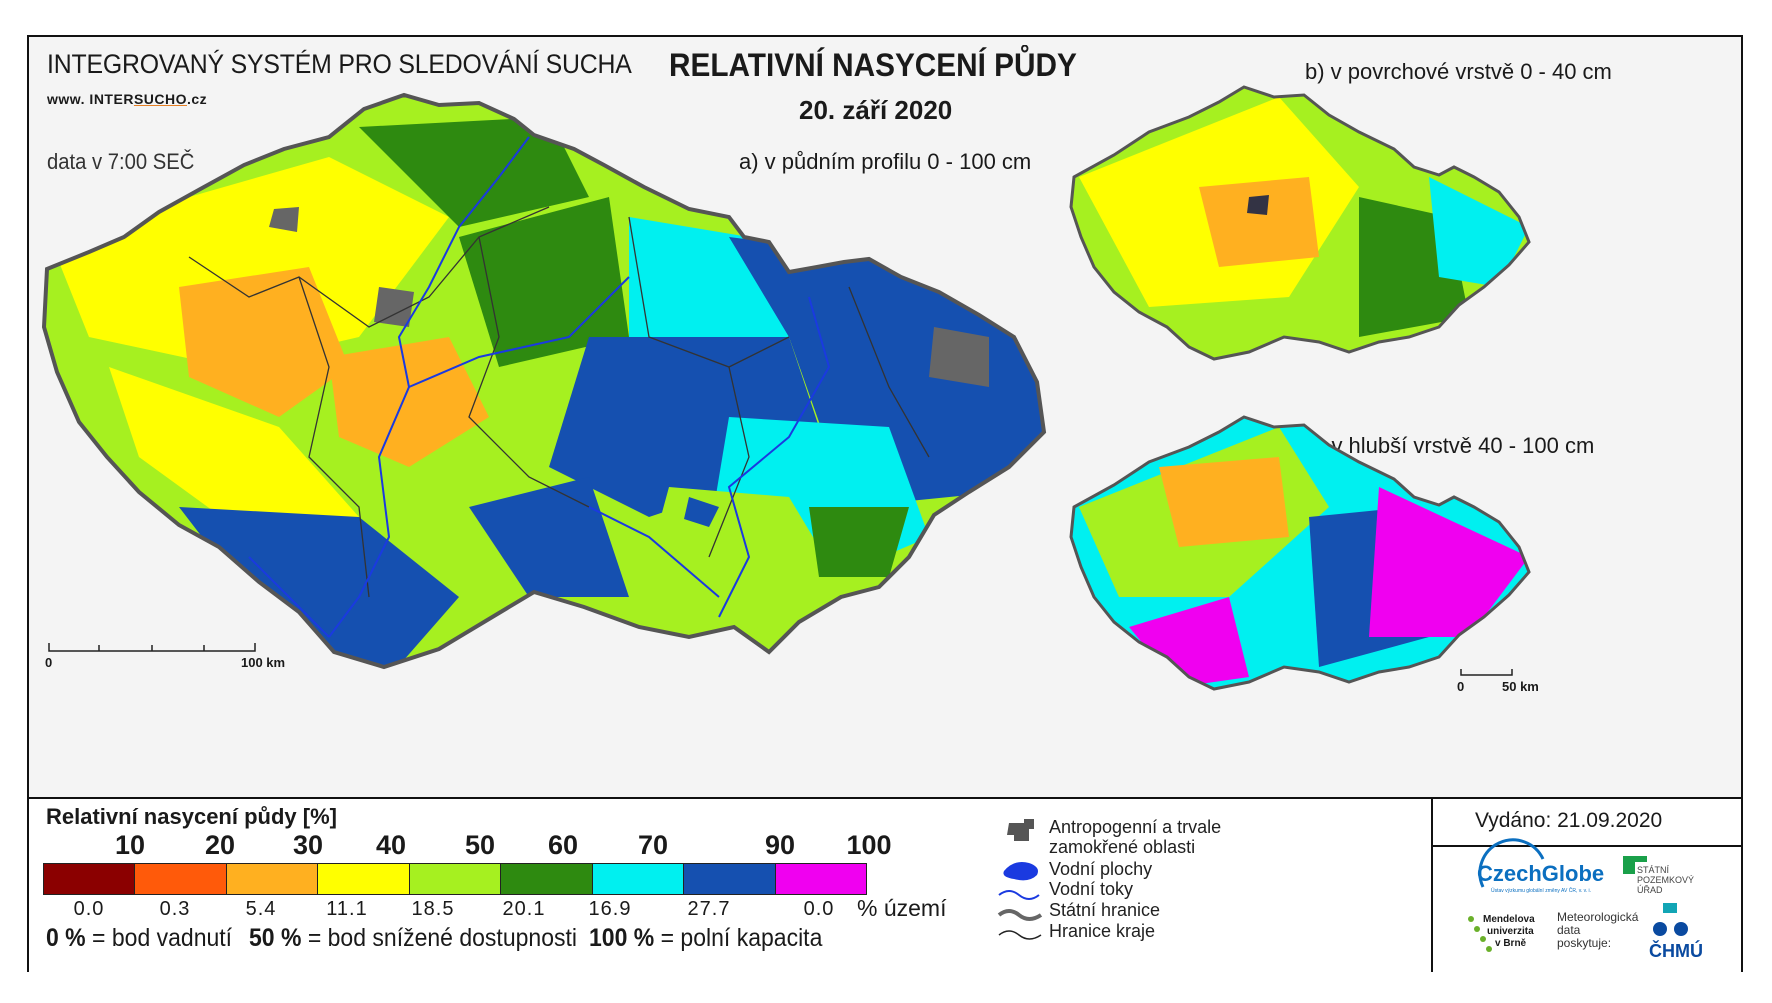  What do you see at coordinates (1569, 930) in the screenshot?
I see `meteo-line: data` at bounding box center [1569, 930].